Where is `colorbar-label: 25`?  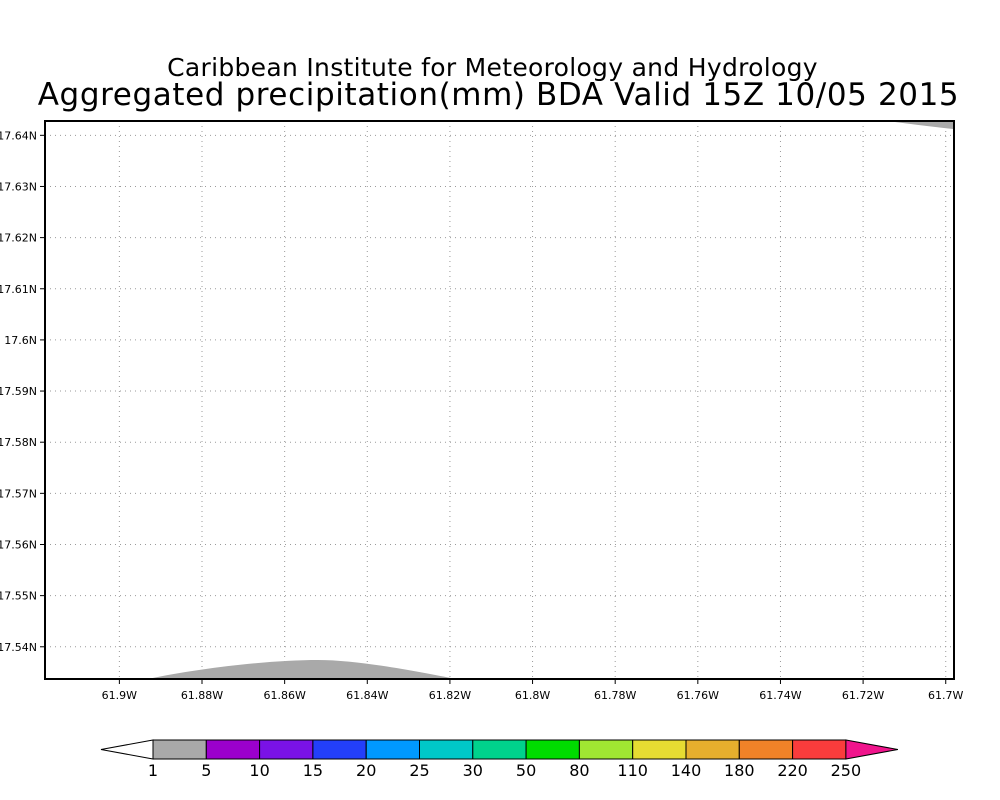
colorbar-label: 25 is located at coordinates (419, 770).